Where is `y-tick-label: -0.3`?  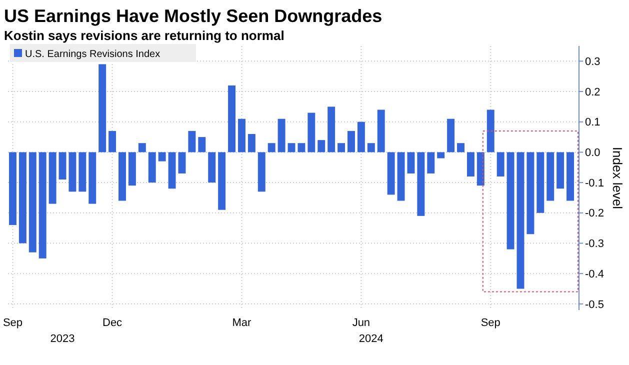
y-tick-label: -0.3 is located at coordinates (594, 244).